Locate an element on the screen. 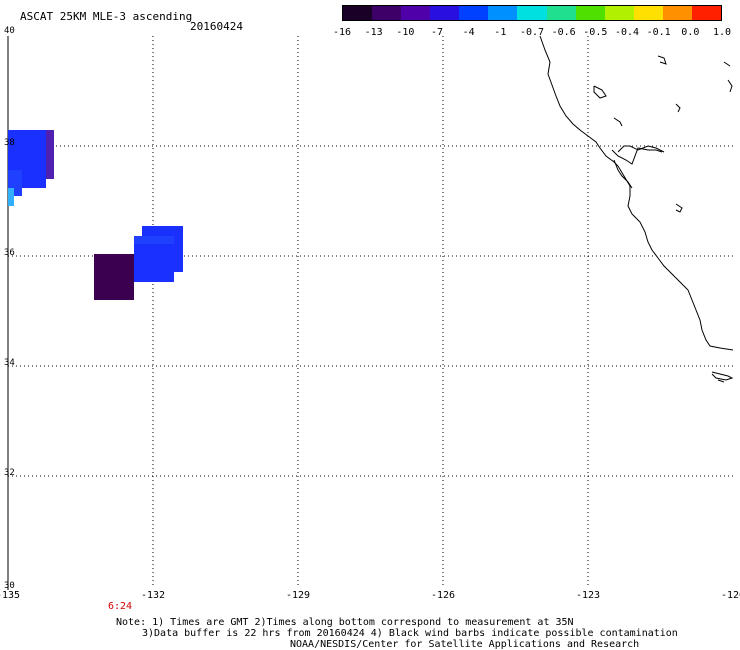 Image resolution: width=740 pixels, height=650 pixels. colorbar-label: -0.1 is located at coordinates (658, 32).